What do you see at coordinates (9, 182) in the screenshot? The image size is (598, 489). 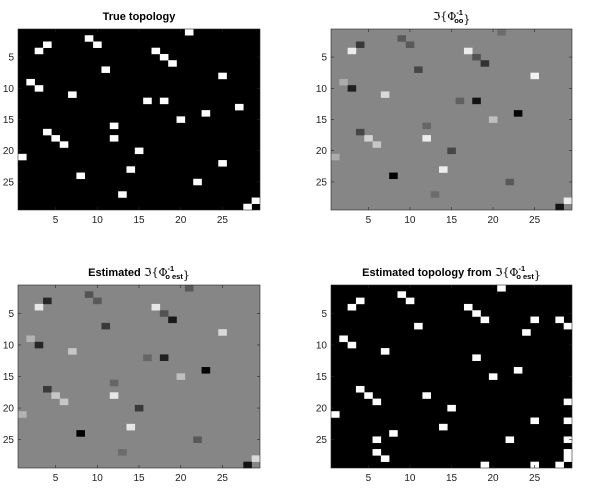 I see `y-tick-label: 25` at bounding box center [9, 182].